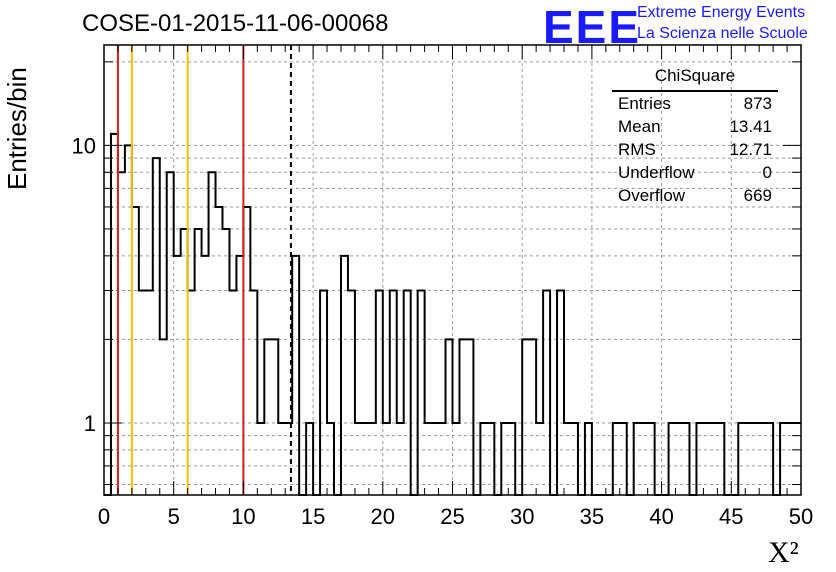 Image resolution: width=836 pixels, height=572 pixels. What do you see at coordinates (17, 128) in the screenshot?
I see `y-axis-label: Entries/bin` at bounding box center [17, 128].